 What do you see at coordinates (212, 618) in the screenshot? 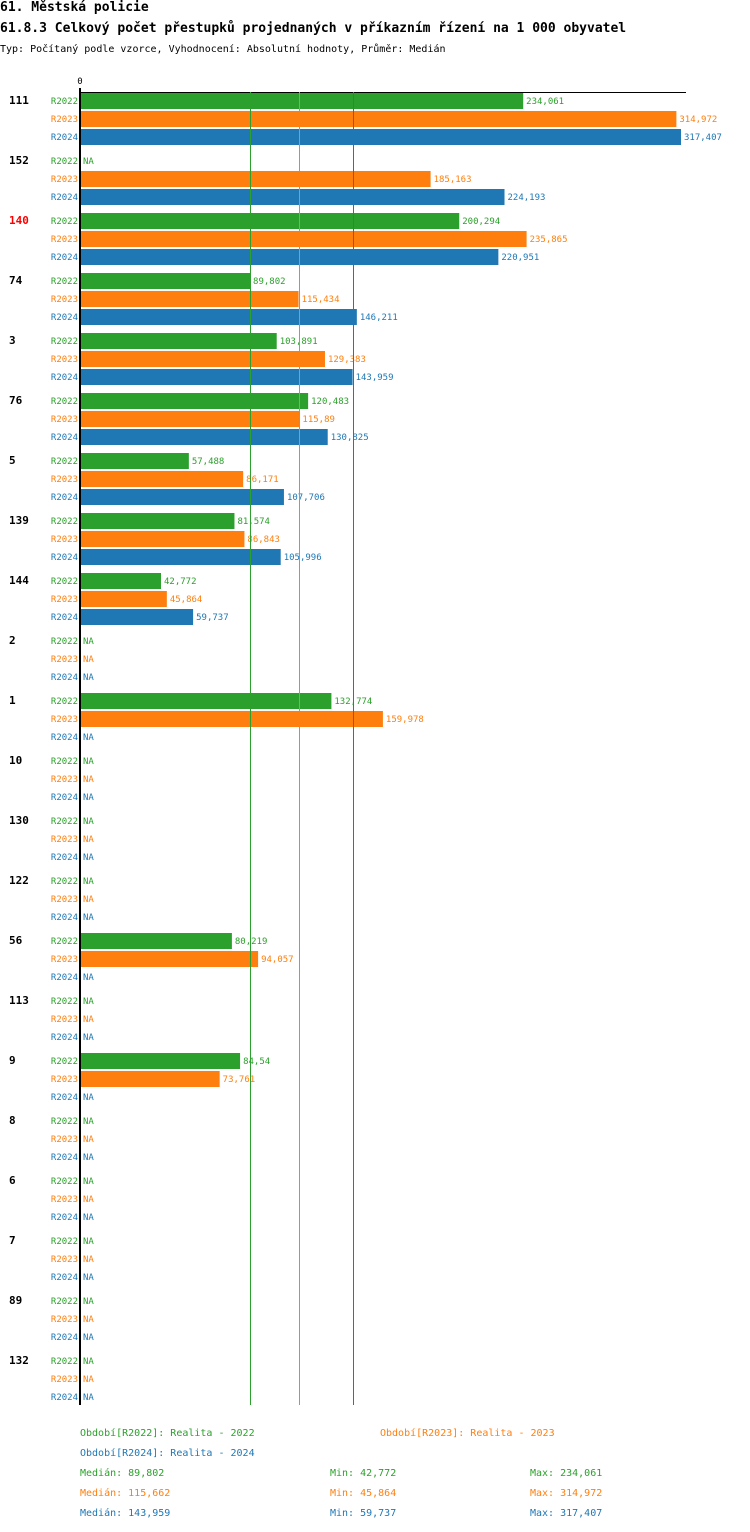
I see `value-label: 59,737` at bounding box center [212, 618].